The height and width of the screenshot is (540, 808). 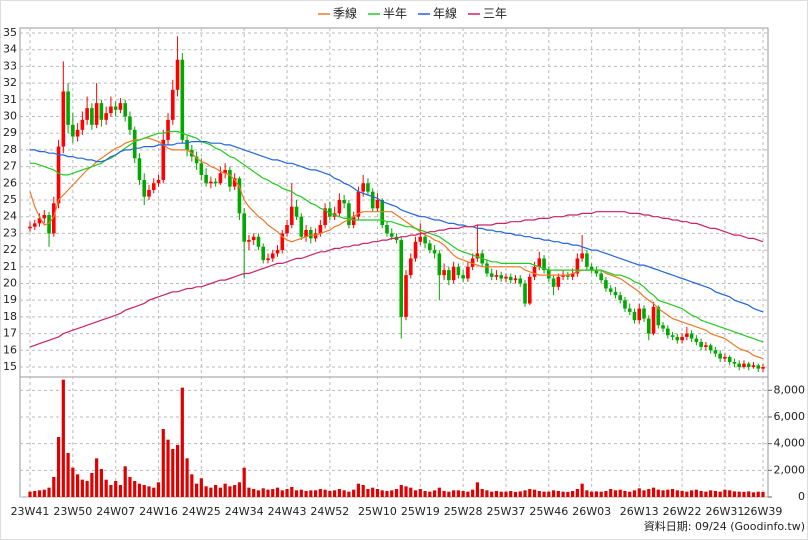 What do you see at coordinates (10, 199) in the screenshot?
I see `y-tick-label: 25` at bounding box center [10, 199].